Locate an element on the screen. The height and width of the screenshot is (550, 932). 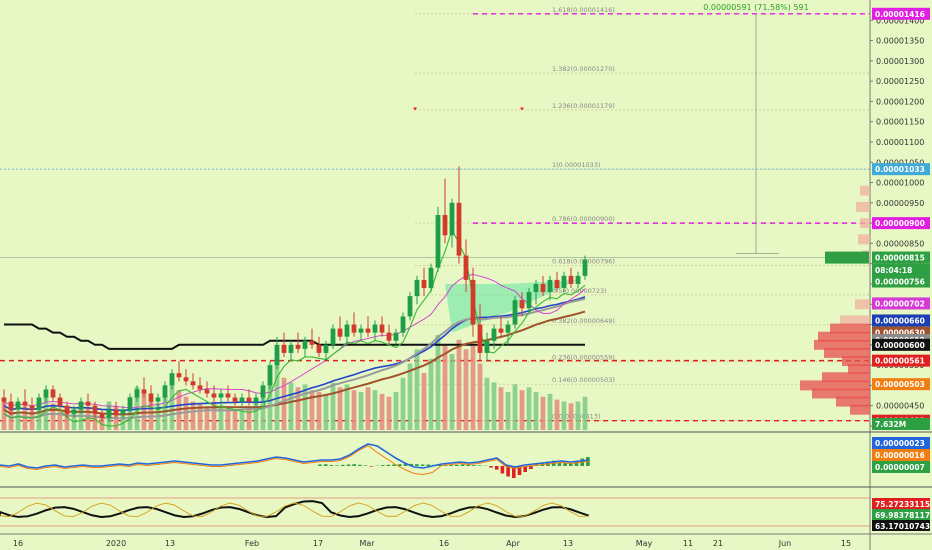
price-tick-label: 0.00000950 is located at coordinates (900, 203).